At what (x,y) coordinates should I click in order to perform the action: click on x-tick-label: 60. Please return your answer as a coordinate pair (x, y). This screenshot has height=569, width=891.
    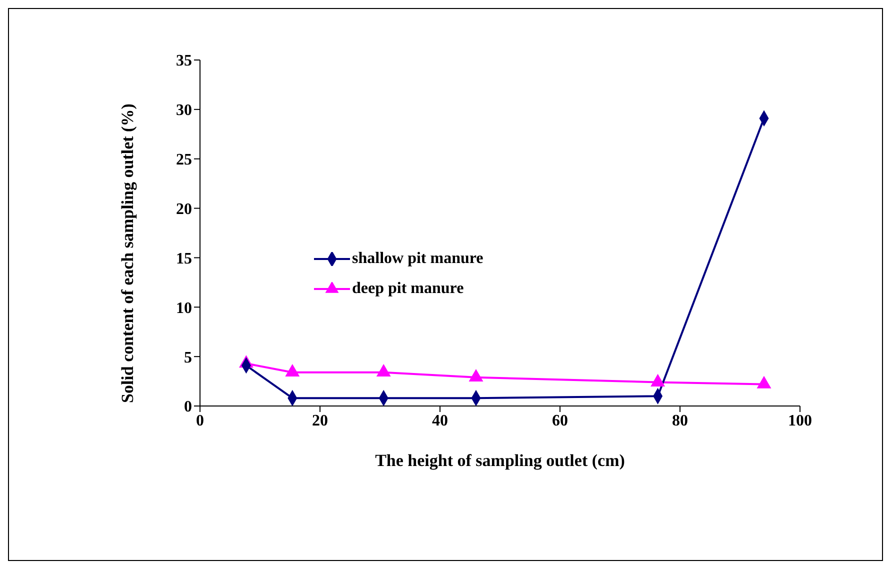
    Looking at the image, I should click on (560, 421).